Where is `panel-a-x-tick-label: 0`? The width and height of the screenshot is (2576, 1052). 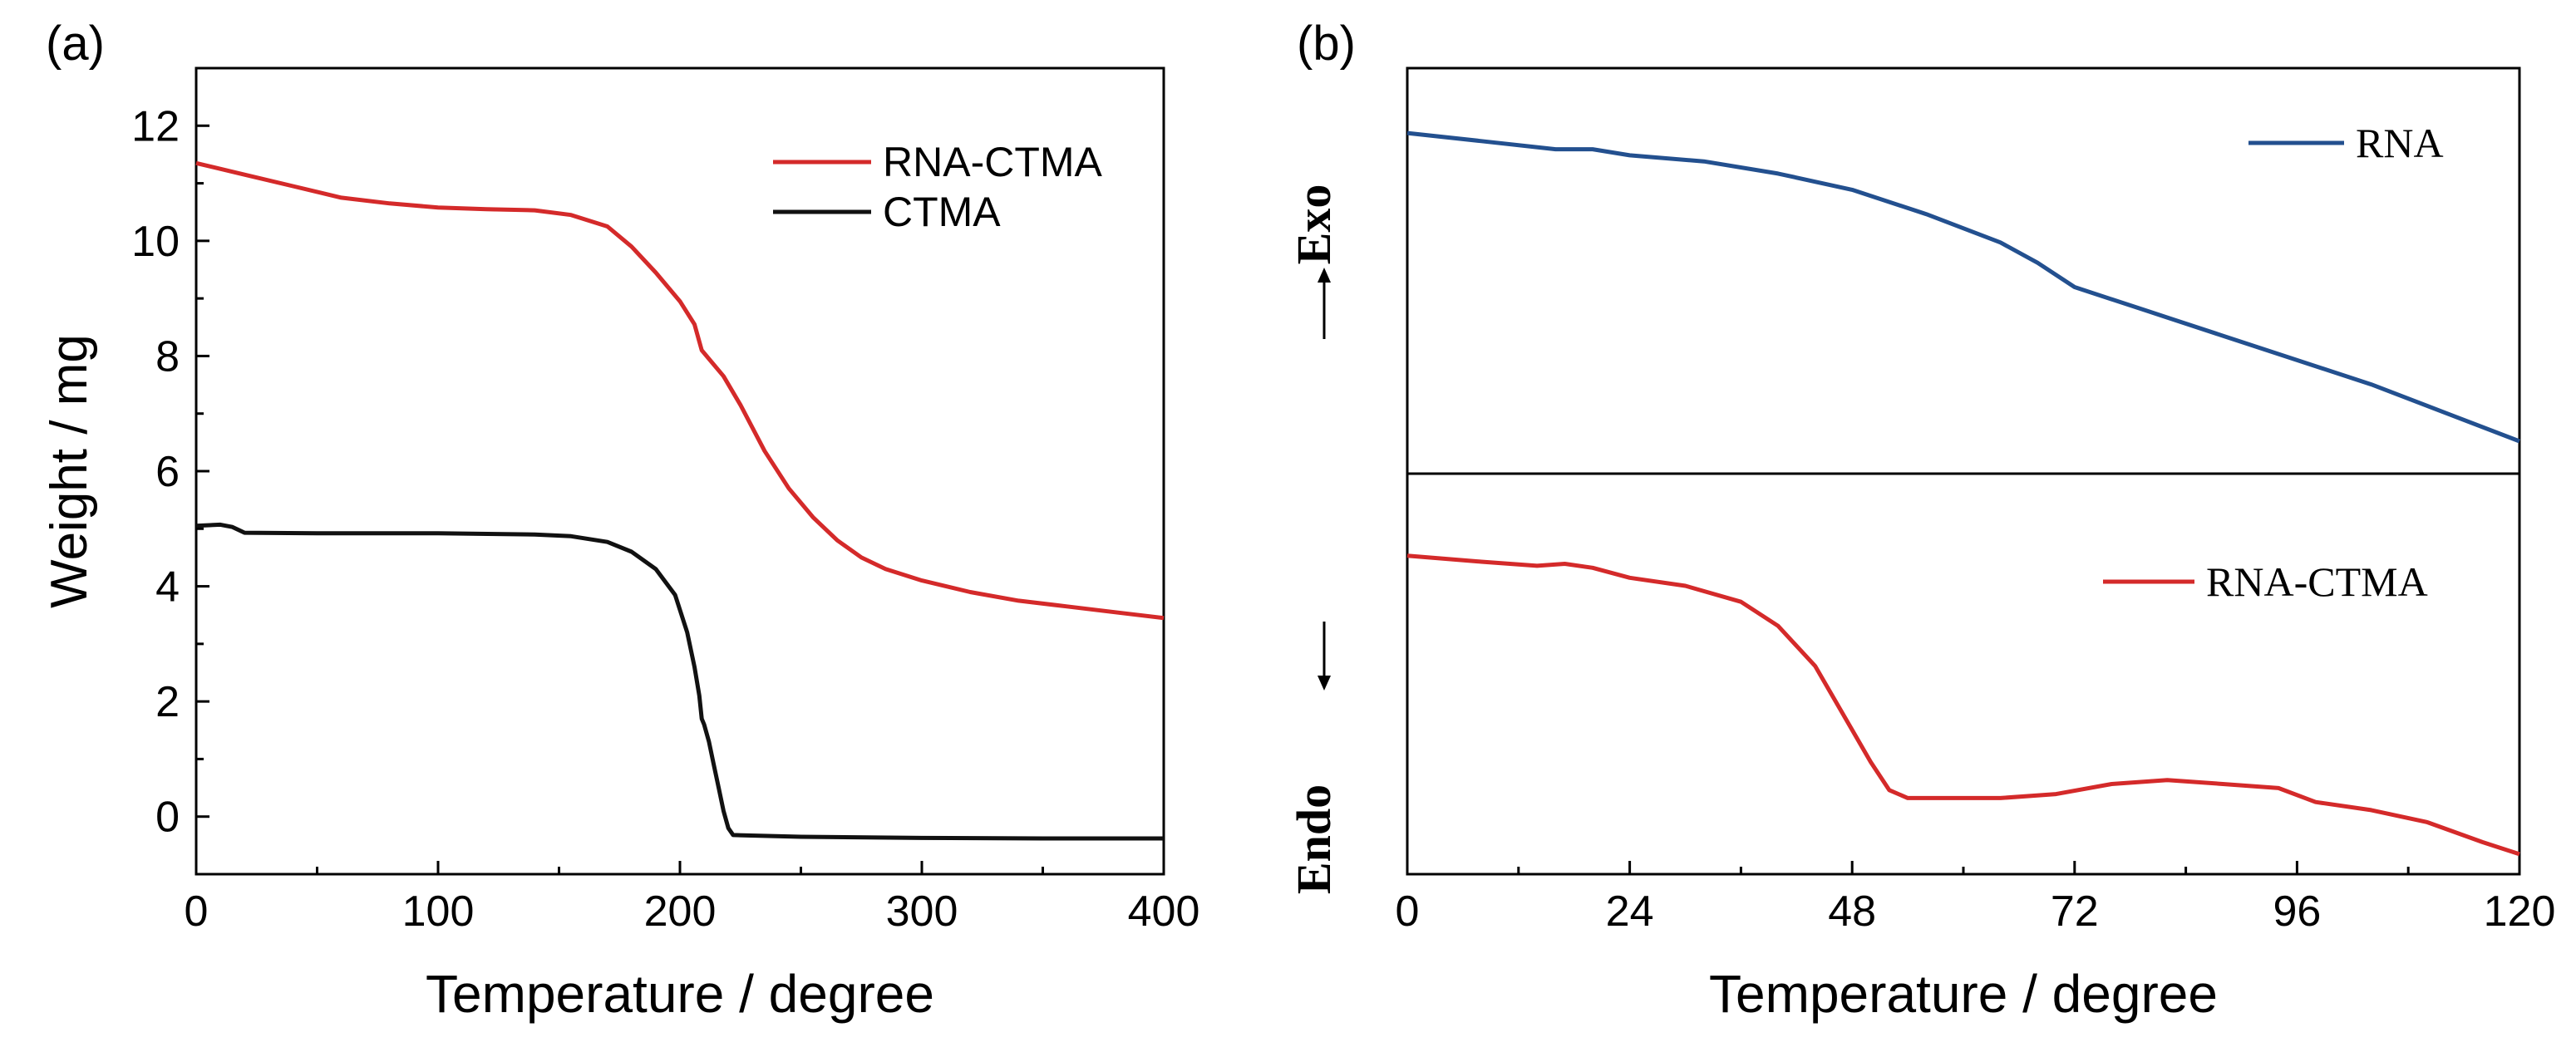 panel-a-x-tick-label: 0 is located at coordinates (197, 911).